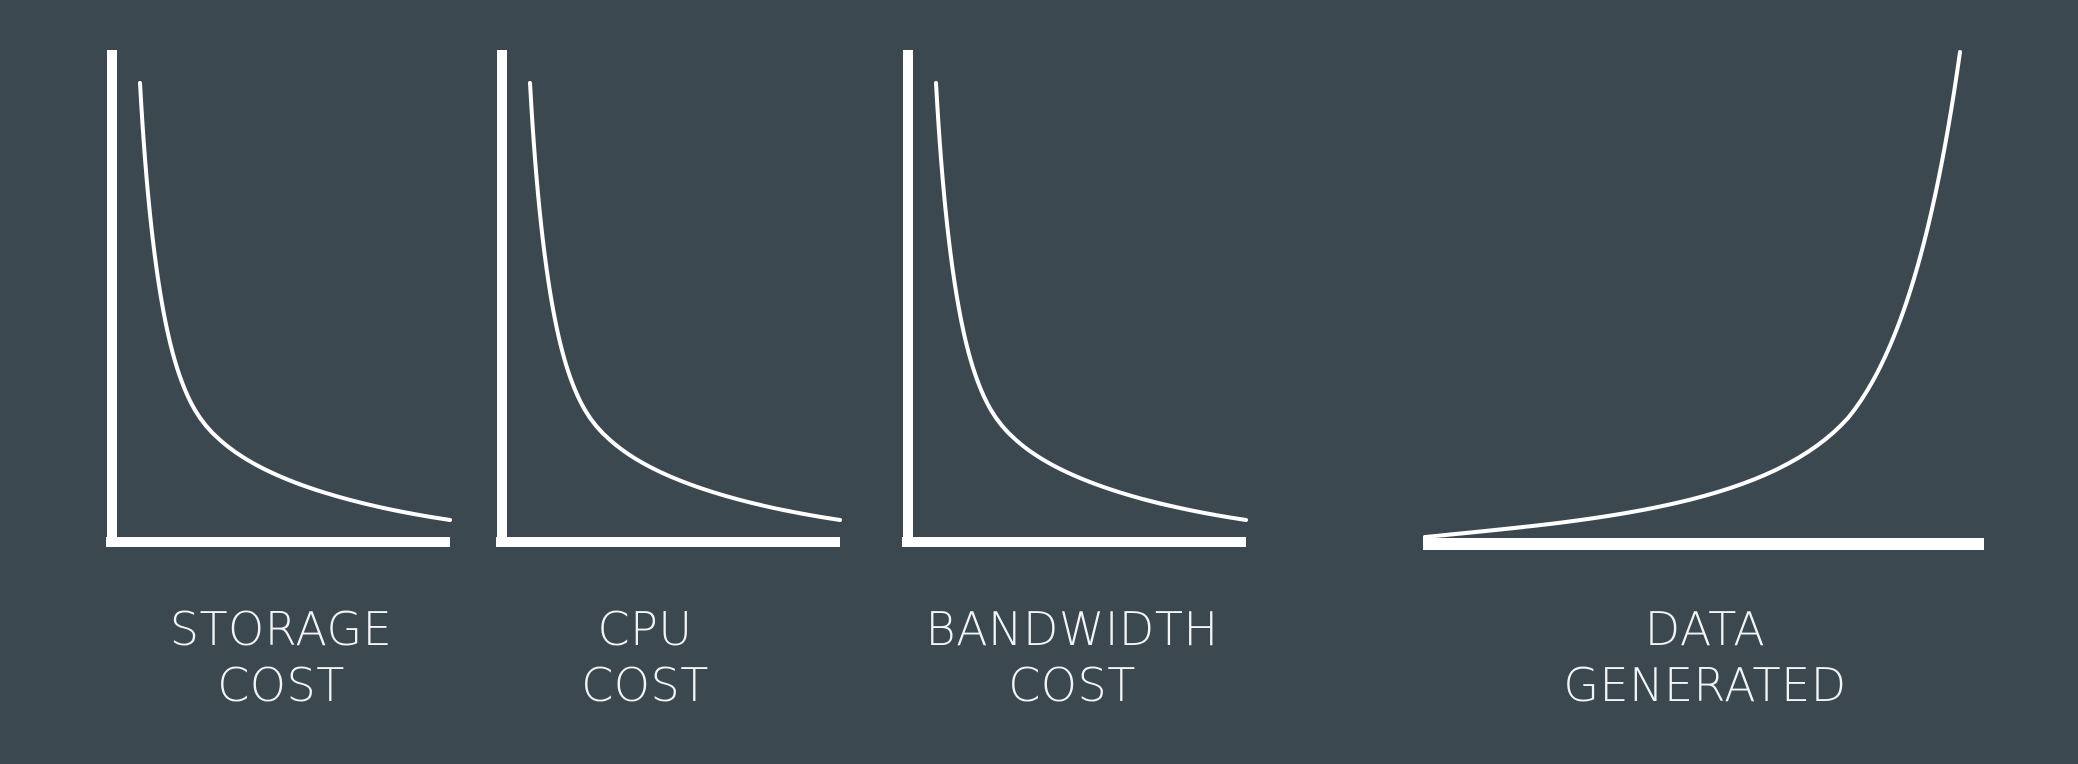  What do you see at coordinates (1072, 657) in the screenshot?
I see `bandwidth-cost-label: BANDWIDTH COST` at bounding box center [1072, 657].